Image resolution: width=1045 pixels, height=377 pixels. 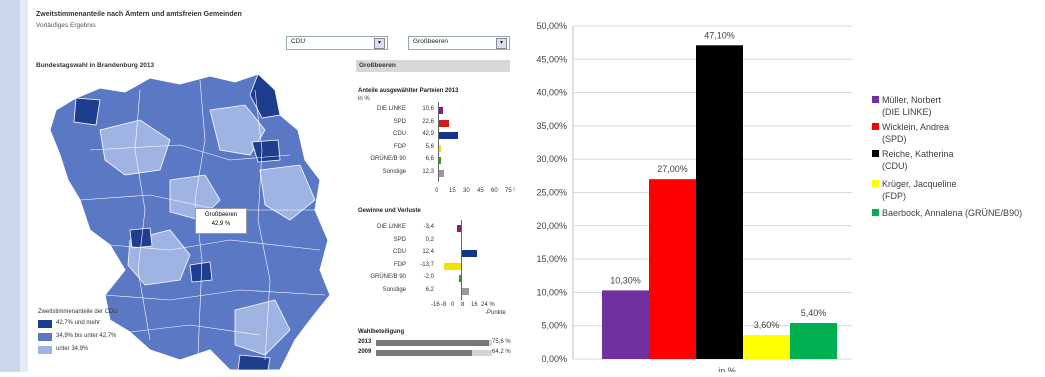 I want to click on changes-tick: 24 %, so click(x=488, y=305).